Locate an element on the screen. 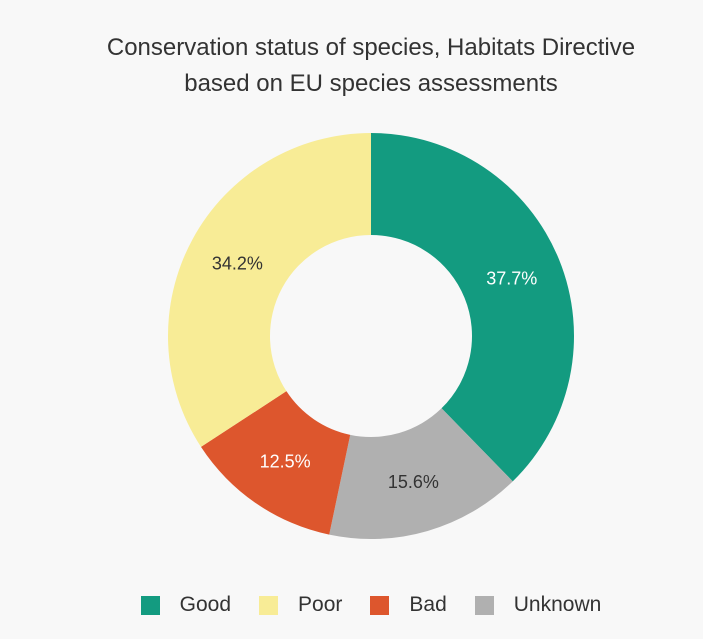  legend-item-unknown: Unknown is located at coordinates (538, 605).